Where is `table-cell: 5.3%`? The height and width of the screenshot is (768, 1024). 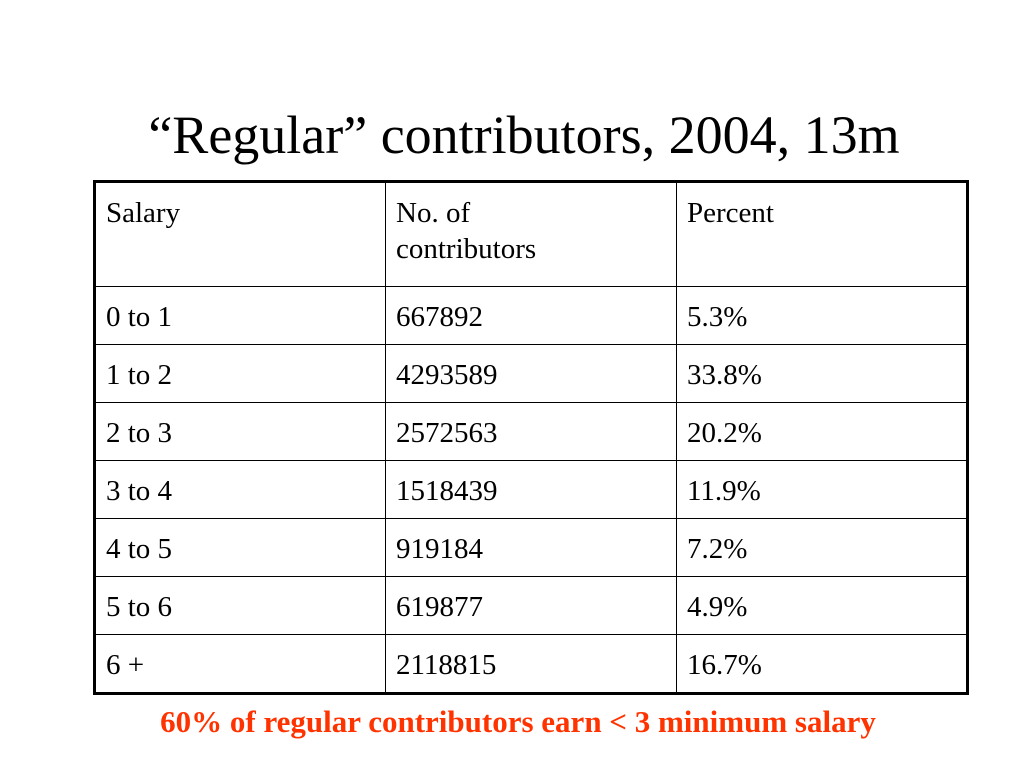
table-cell: 5.3% is located at coordinates (822, 315).